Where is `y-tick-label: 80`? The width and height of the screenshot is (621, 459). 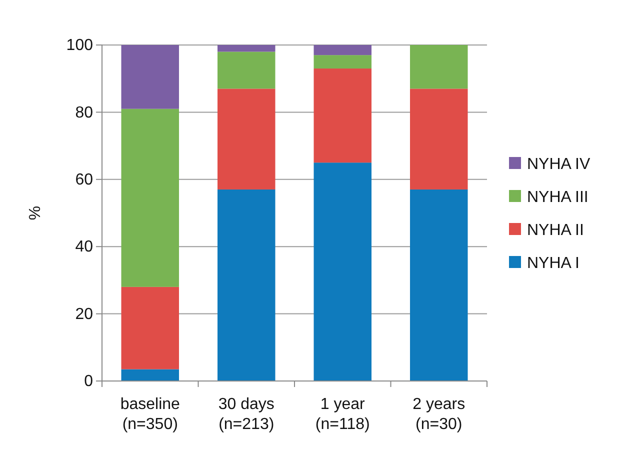
y-tick-label: 80 is located at coordinates (84, 113).